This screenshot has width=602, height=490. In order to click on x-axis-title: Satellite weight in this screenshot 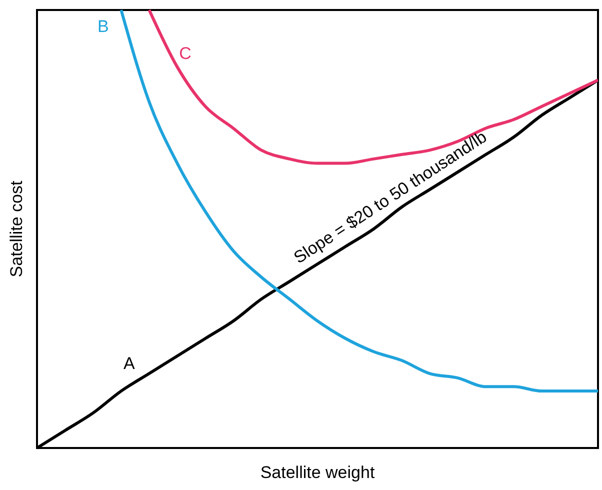, I will do `click(317, 472)`.